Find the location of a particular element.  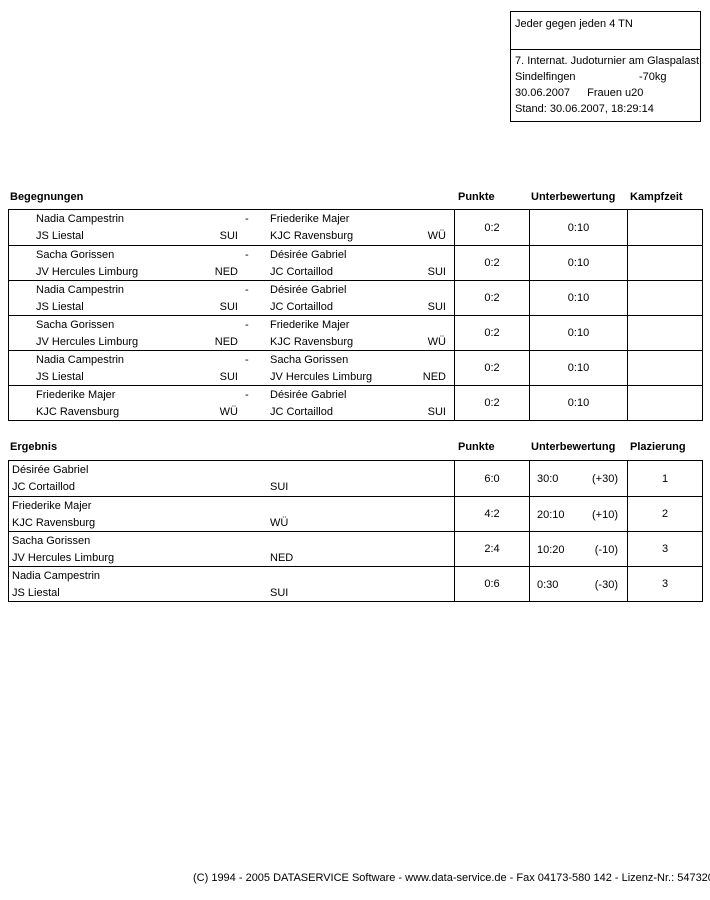

age-category: Frauen u20 is located at coordinates (615, 93).